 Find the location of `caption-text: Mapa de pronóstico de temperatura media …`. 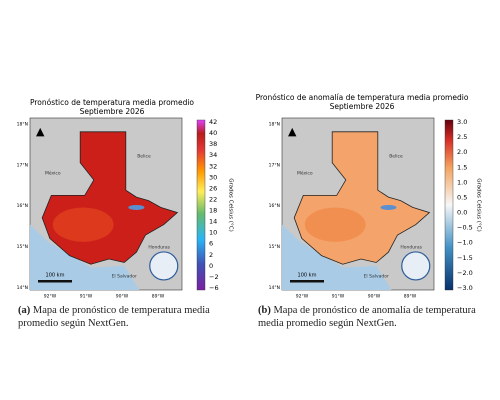

caption-text: Mapa de pronóstico de temperatura media … is located at coordinates (114, 317).